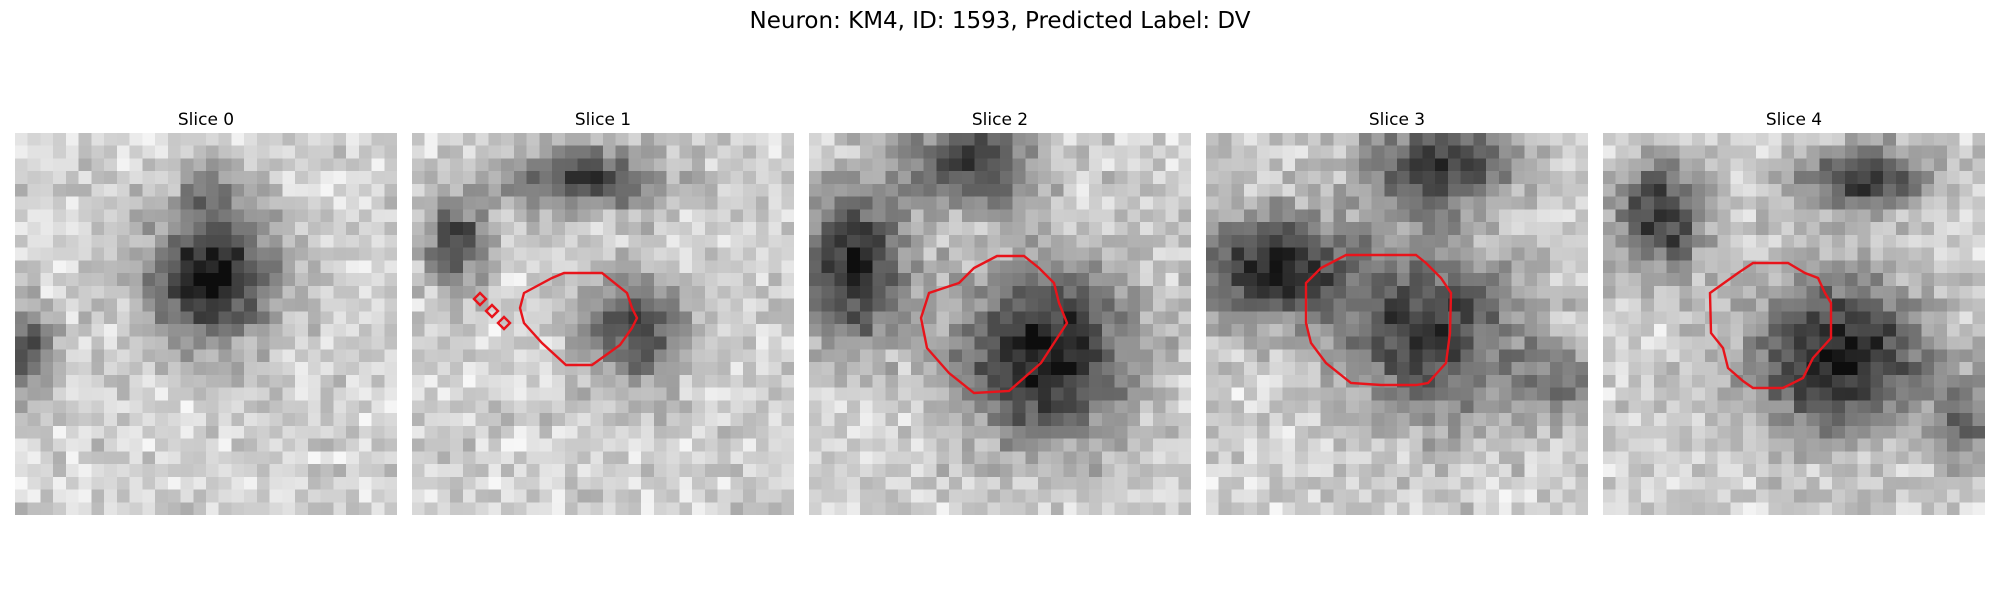  I want to click on slice-title: Slice 4, so click(1794, 120).